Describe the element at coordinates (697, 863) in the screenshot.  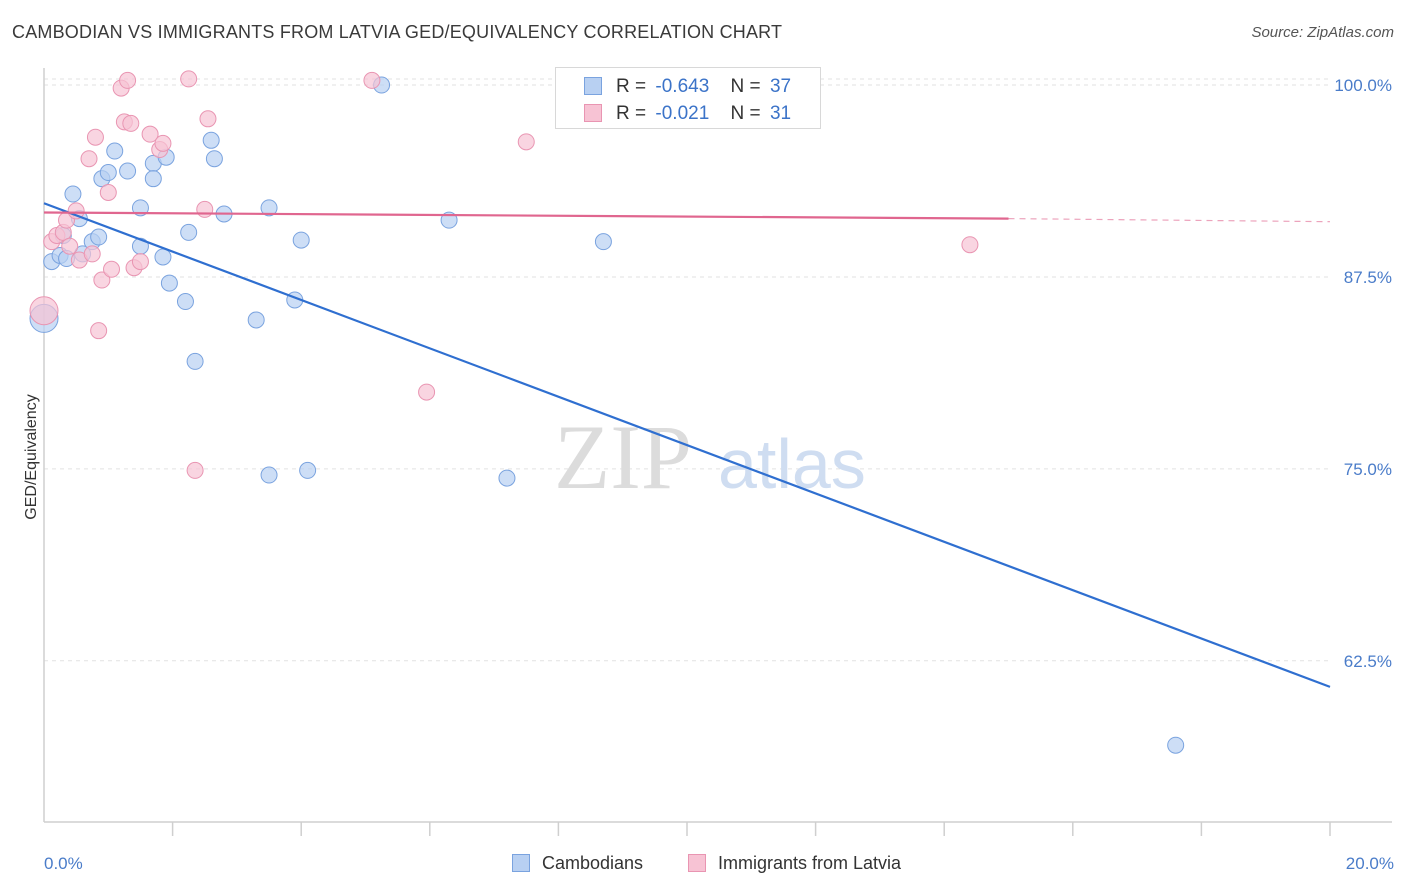
I see `series-swatch-pink` at that location.